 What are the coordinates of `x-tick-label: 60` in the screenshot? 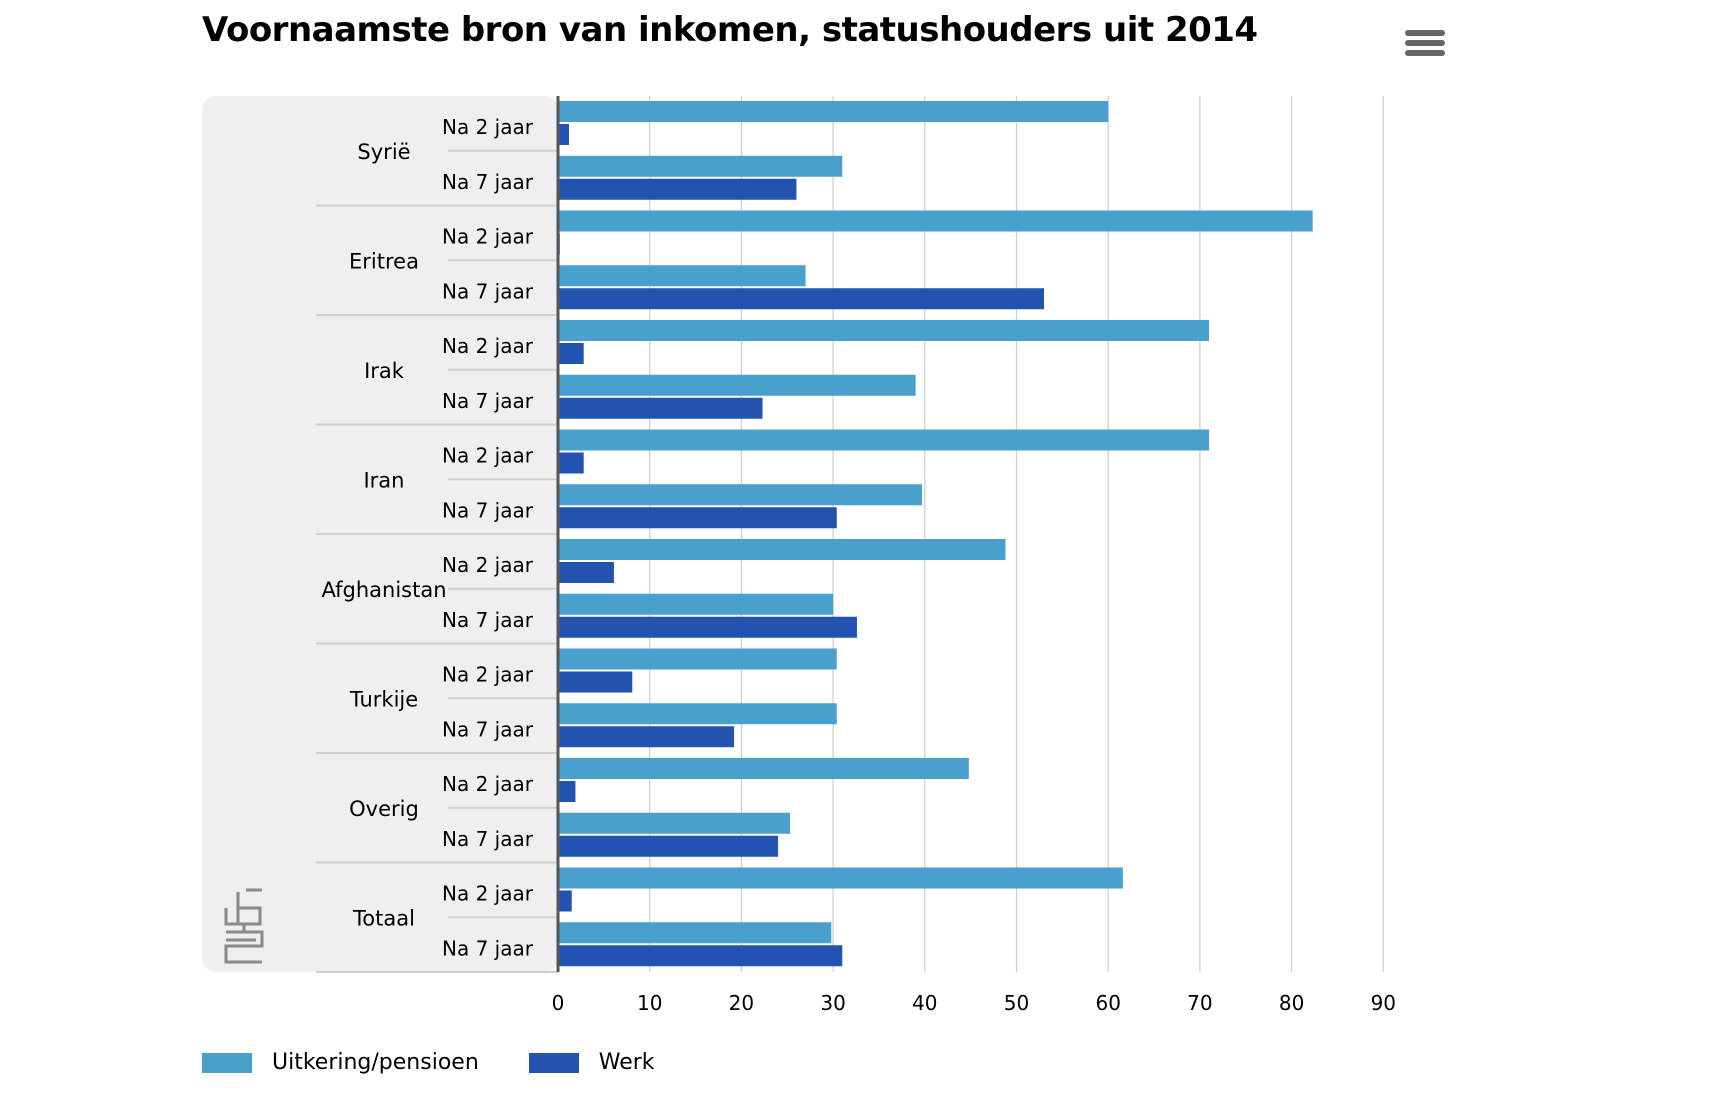 It's located at (1107, 1003).